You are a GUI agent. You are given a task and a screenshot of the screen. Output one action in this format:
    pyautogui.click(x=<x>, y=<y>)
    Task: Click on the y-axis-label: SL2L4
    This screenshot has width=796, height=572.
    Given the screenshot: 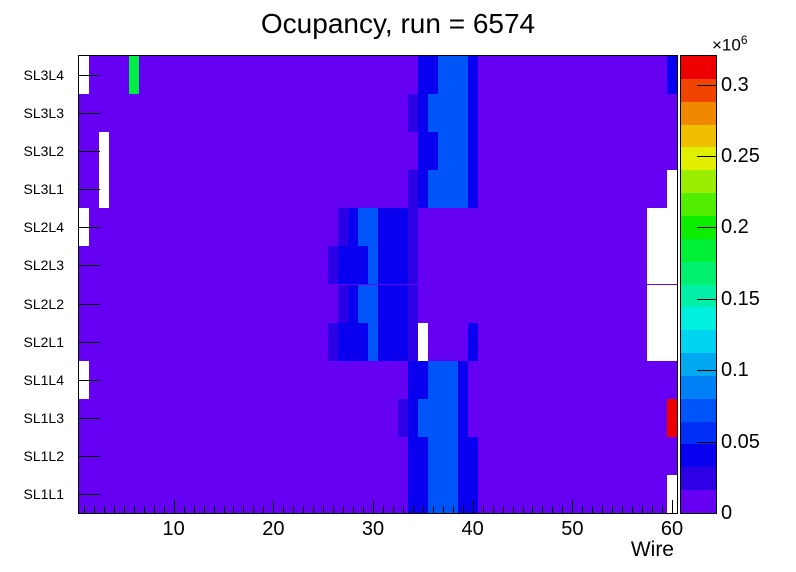 What is the action you would take?
    pyautogui.click(x=43, y=227)
    